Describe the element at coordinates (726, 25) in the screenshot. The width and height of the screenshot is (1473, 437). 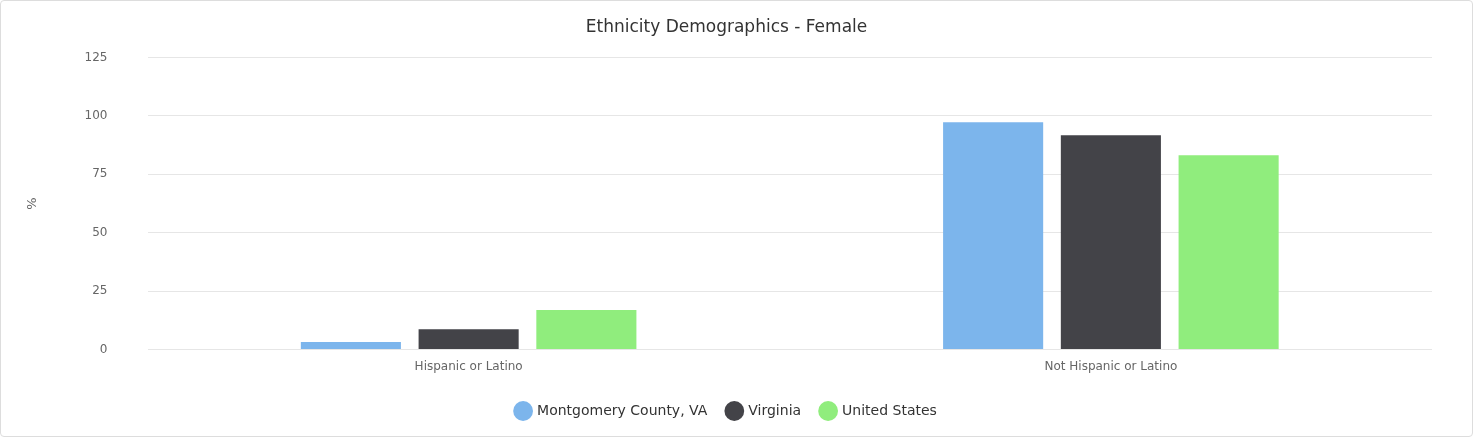
I see `chart-title: Ethnicity Demographics - Female` at that location.